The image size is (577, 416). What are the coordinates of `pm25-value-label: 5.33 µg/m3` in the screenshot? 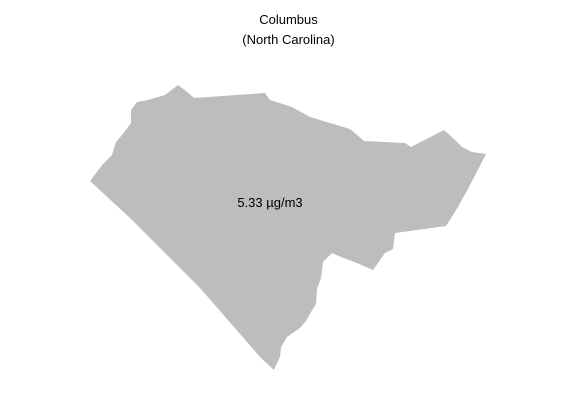 It's located at (269, 202).